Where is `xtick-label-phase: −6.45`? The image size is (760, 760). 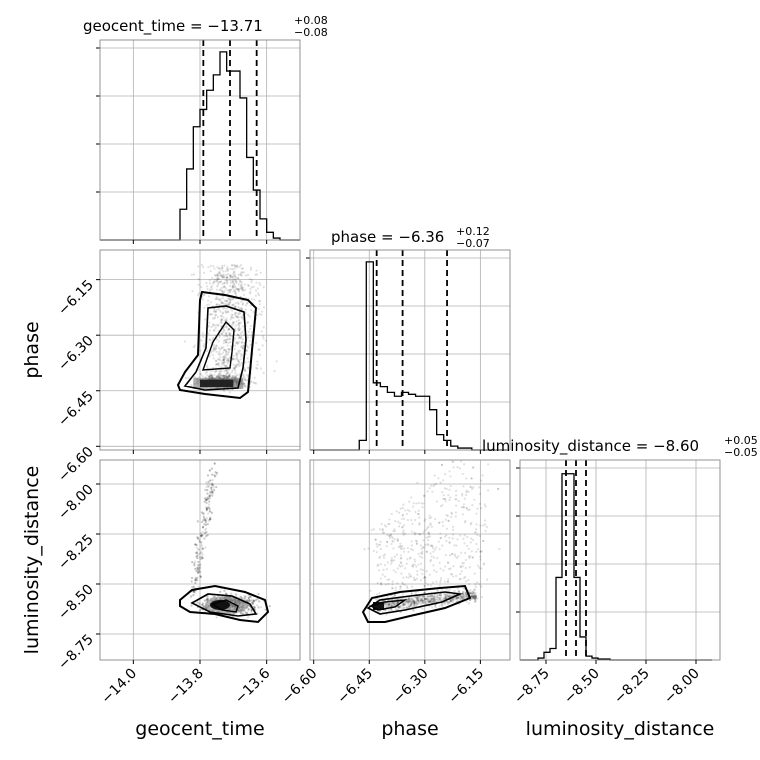
xtick-label-phase: −6.45 is located at coordinates (355, 687).